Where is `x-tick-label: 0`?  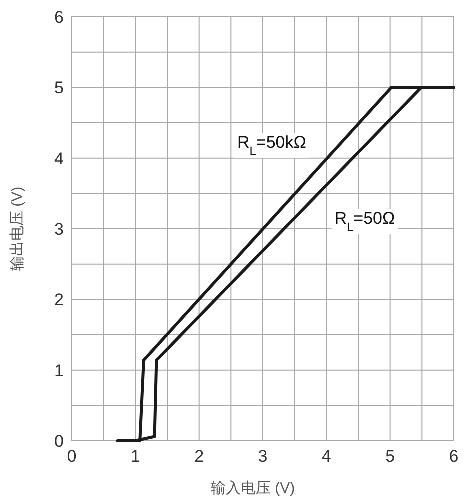 x-tick-label: 0 is located at coordinates (72, 456).